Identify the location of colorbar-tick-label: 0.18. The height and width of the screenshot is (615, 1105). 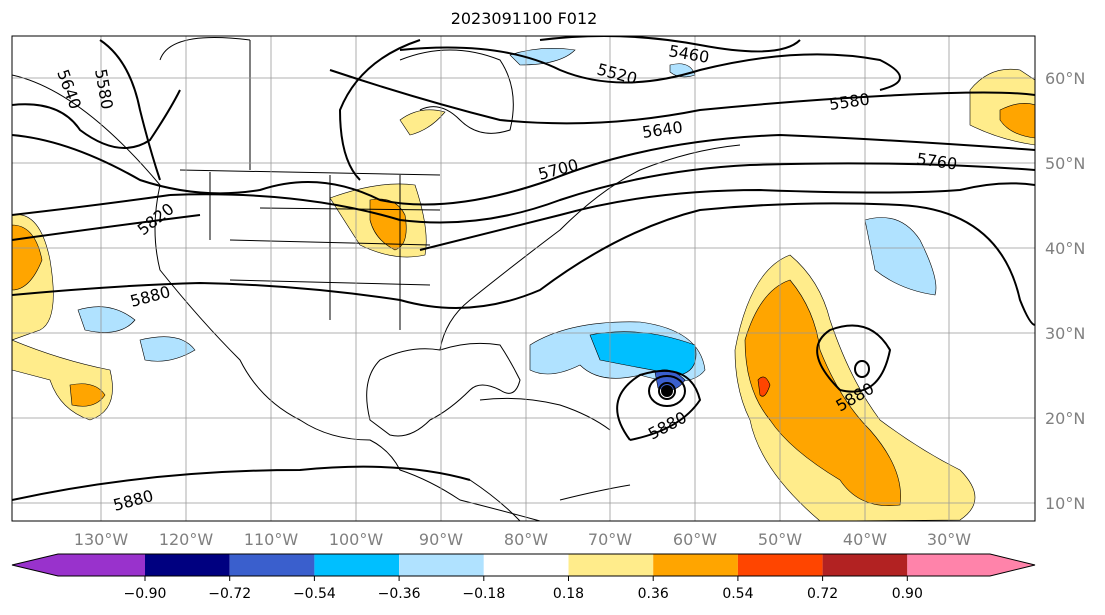
(568, 594).